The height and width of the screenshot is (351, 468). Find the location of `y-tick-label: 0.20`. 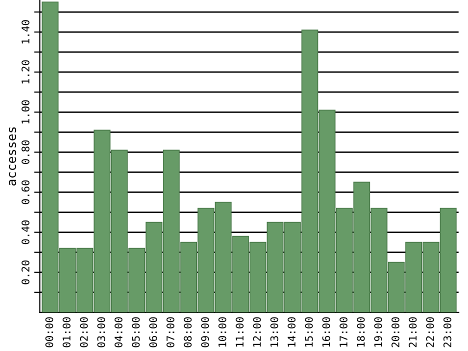

y-tick-label: 0.20 is located at coordinates (26, 272).